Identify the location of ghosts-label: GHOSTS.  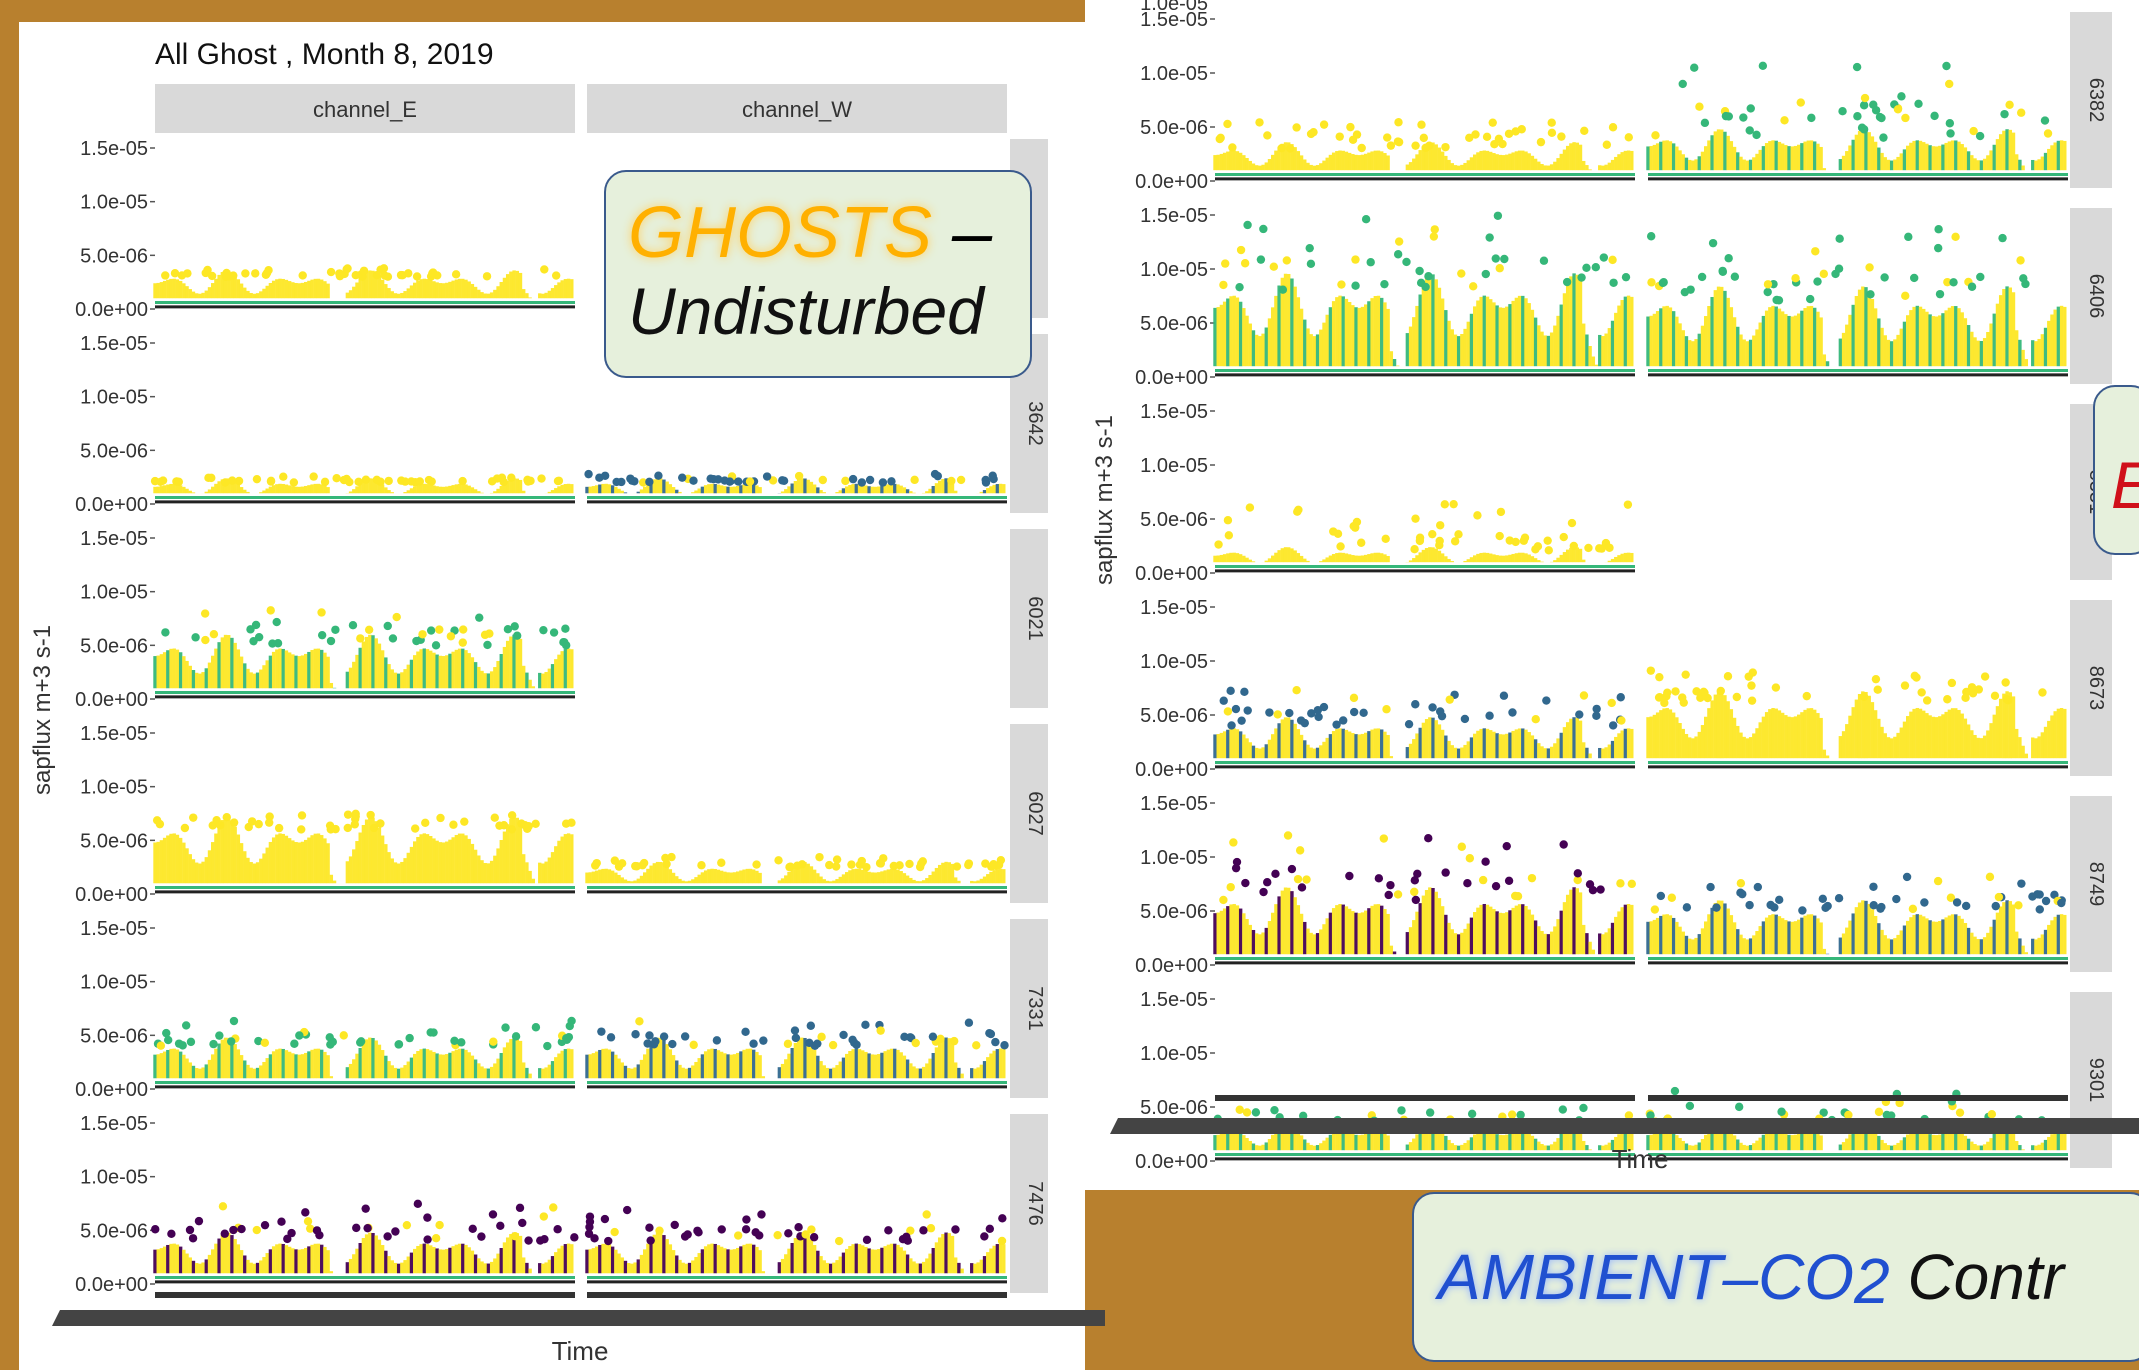
(780, 233).